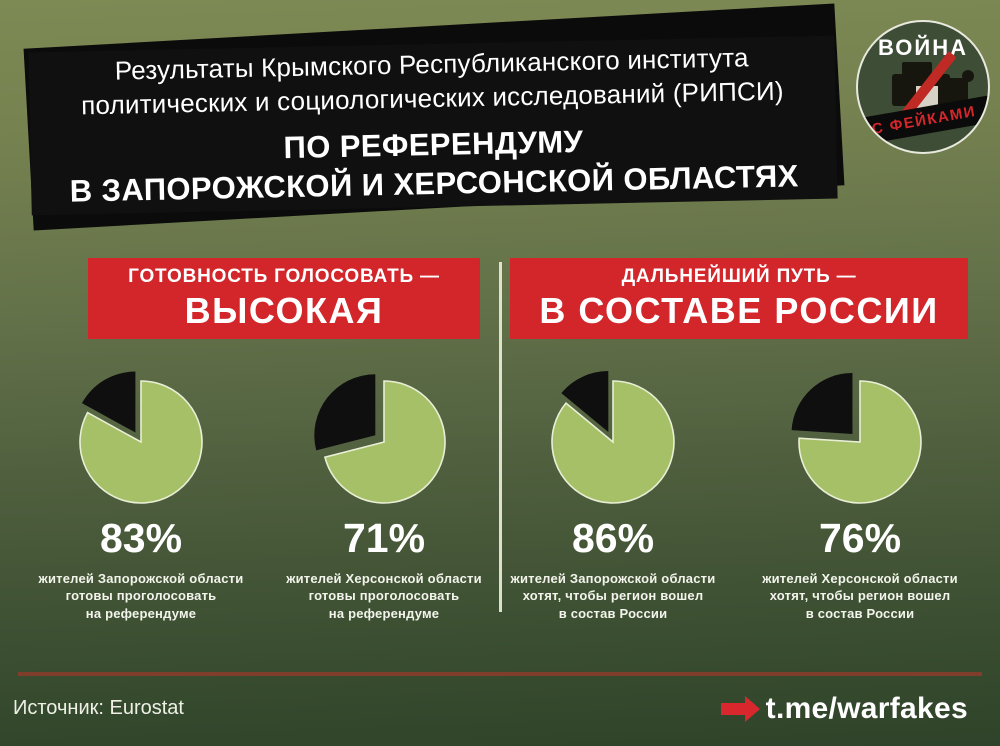 This screenshot has height=746, width=1000. Describe the element at coordinates (923, 47) in the screenshot. I see `logo-title: ВОЙНА` at that location.